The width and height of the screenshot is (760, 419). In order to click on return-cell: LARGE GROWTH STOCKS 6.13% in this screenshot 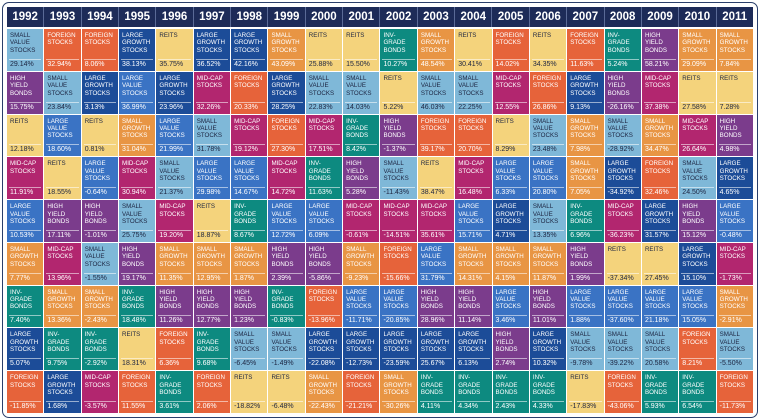, I will do `click(473, 349)`.